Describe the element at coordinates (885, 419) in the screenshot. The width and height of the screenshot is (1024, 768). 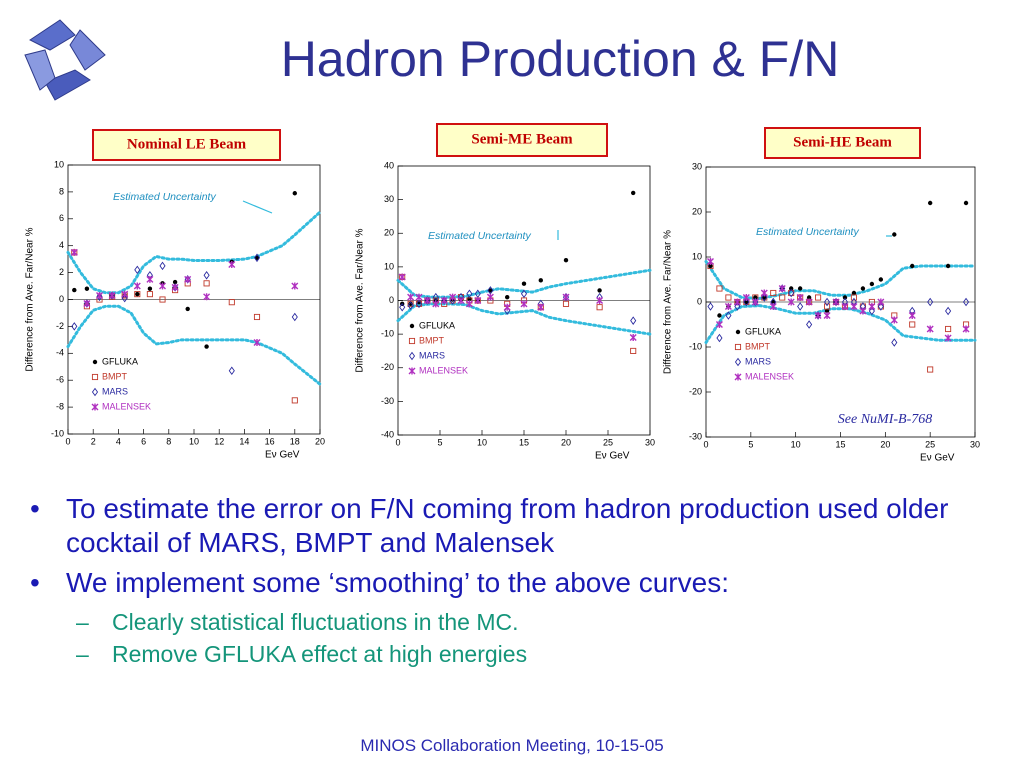
I see `note: See NuMI-B-768` at that location.